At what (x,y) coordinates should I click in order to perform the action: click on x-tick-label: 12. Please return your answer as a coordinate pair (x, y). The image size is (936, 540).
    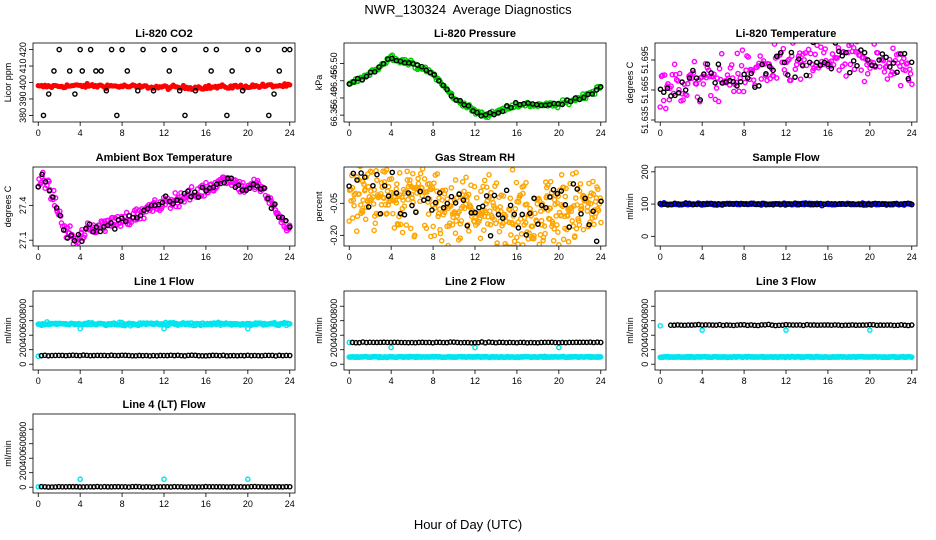
    Looking at the image, I should click on (164, 257).